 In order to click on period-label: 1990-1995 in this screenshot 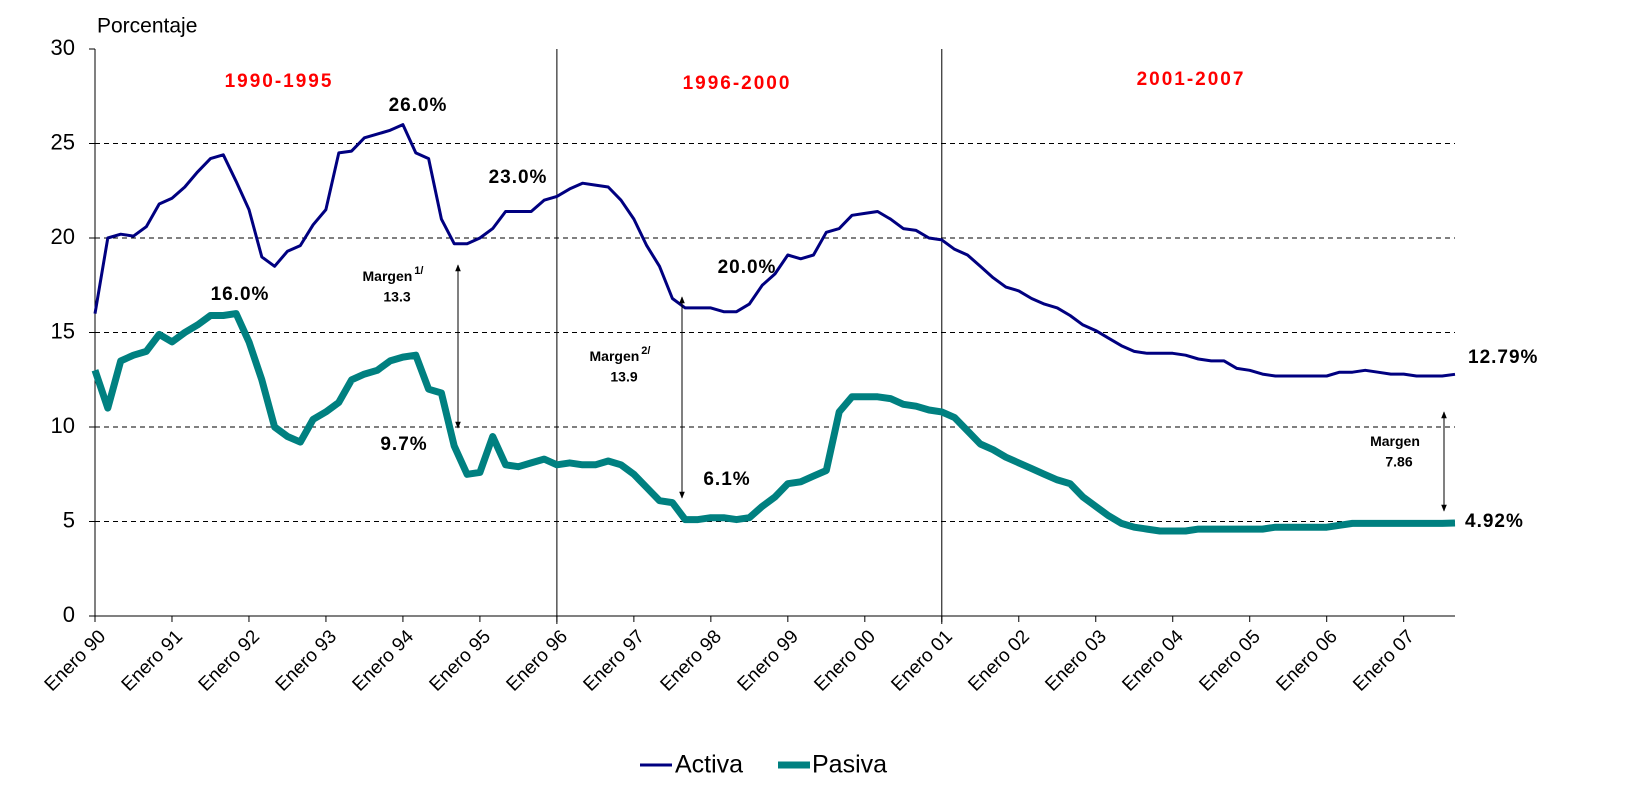, I will do `click(279, 81)`.